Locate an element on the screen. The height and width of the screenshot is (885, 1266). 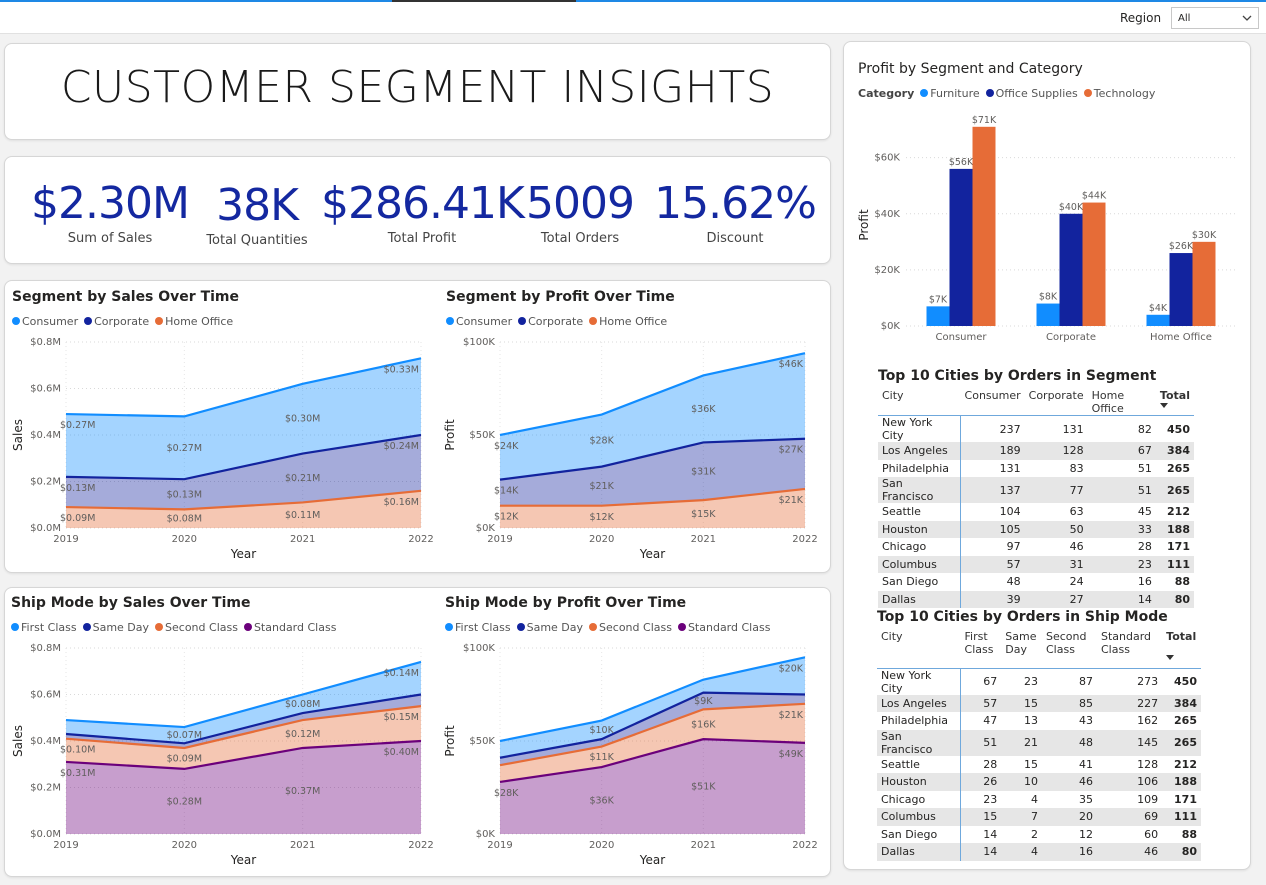
table-row: Dallas 39 27 14 80 is located at coordinates (1036, 599).